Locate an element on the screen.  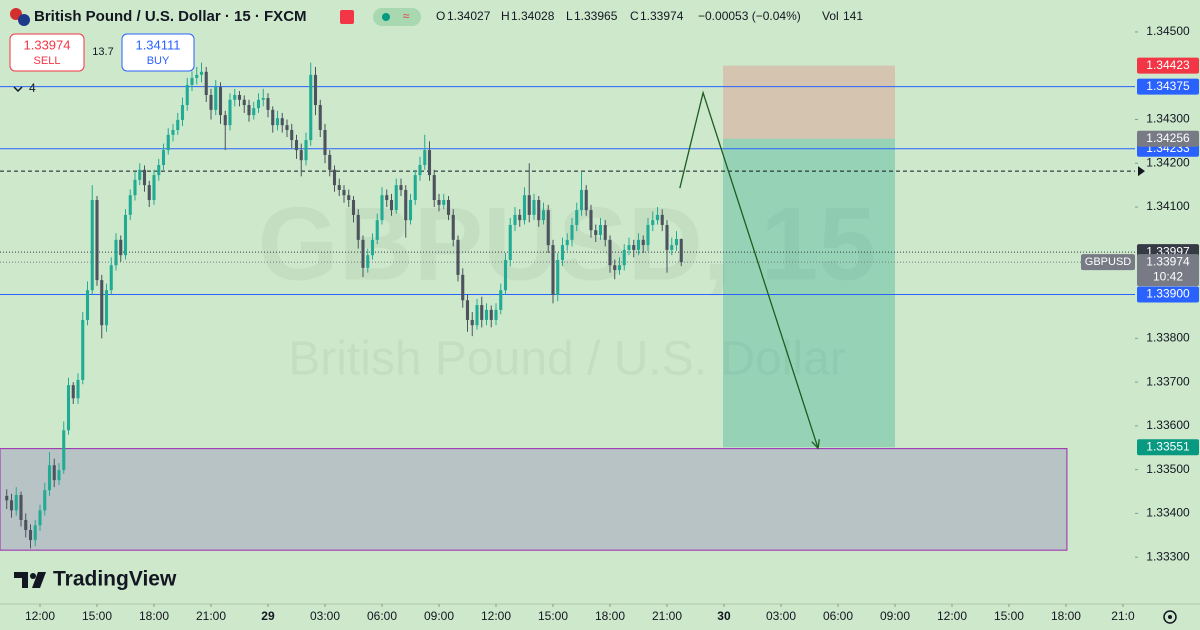
status-icon: ≈ is located at coordinates (406, 16).